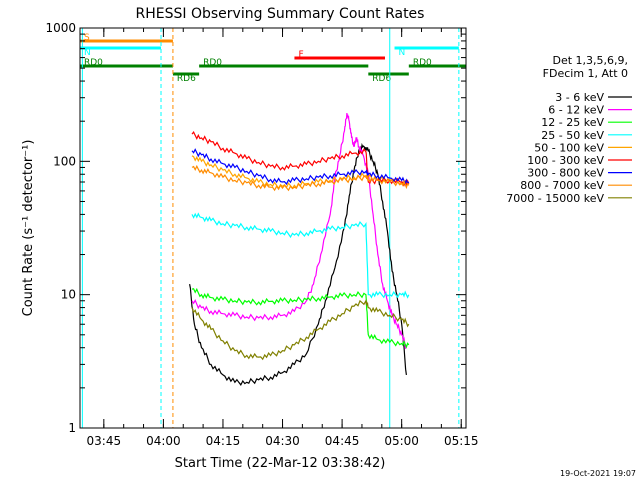 This screenshot has height=480, width=640. I want to click on legend-header: FDecim 1, Att 0, so click(585, 73).